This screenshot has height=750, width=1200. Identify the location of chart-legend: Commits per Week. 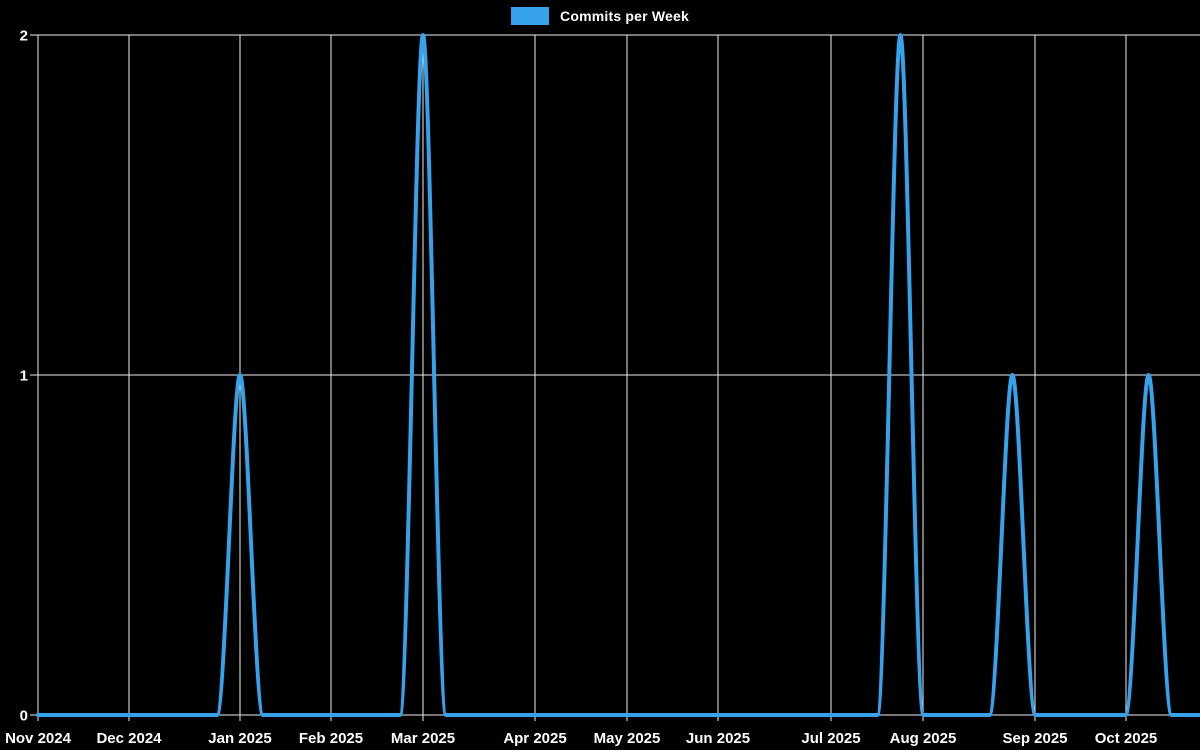
(600, 16).